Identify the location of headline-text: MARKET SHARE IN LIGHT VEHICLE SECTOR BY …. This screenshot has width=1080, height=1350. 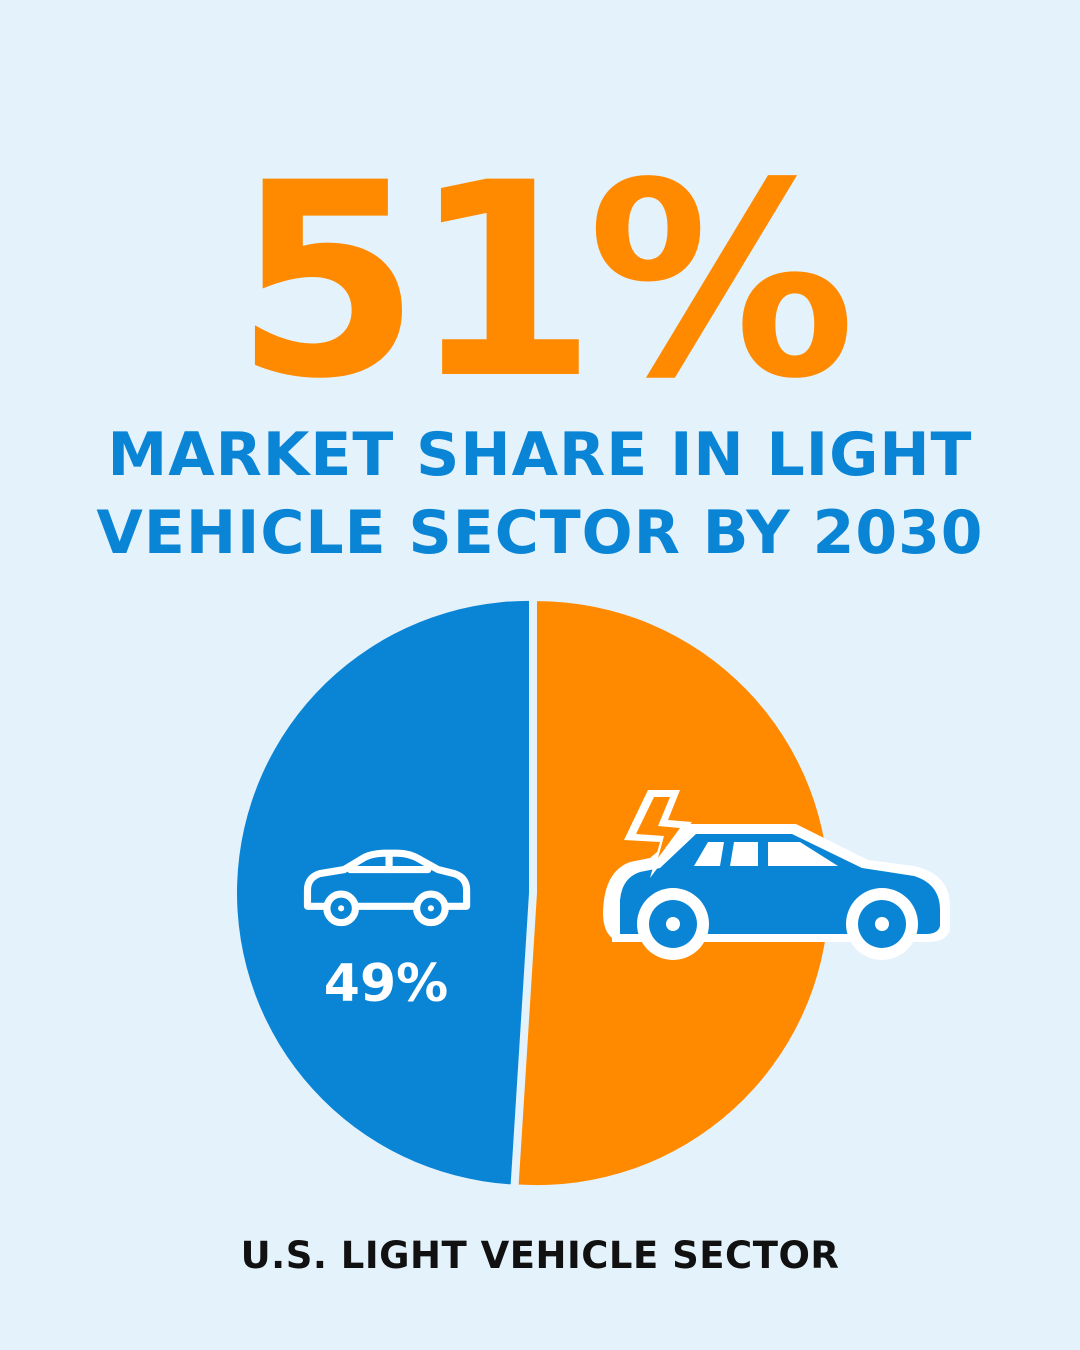
(540, 494).